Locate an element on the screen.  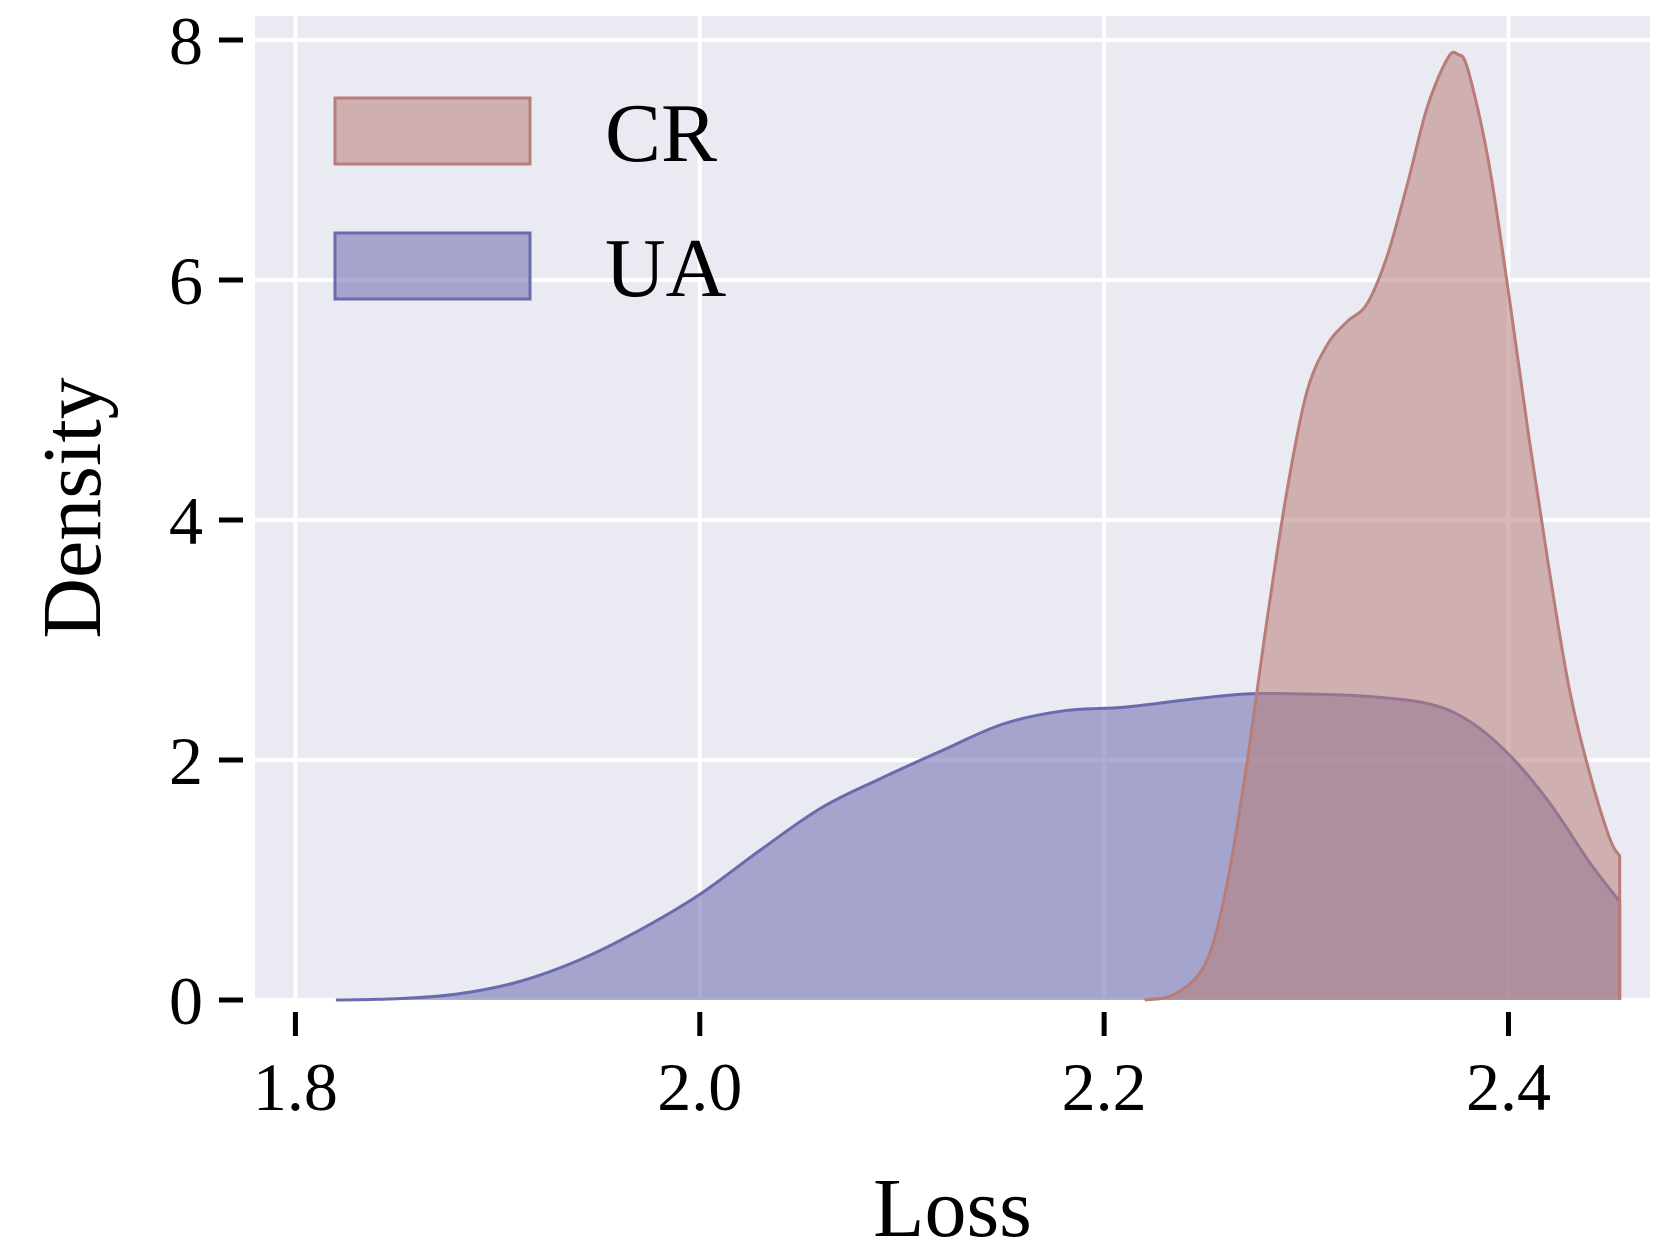
legend: CR UA is located at coordinates (530, 201).